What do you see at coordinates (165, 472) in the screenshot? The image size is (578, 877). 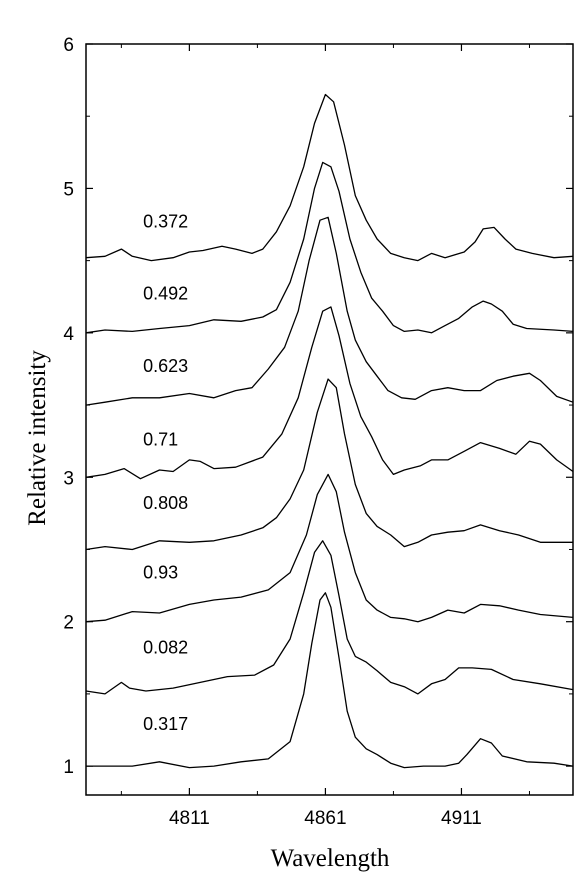 I see `phase-labels: 0.317 0.082 0.93 0.808 0.71 0.623 0.492 0.372` at bounding box center [165, 472].